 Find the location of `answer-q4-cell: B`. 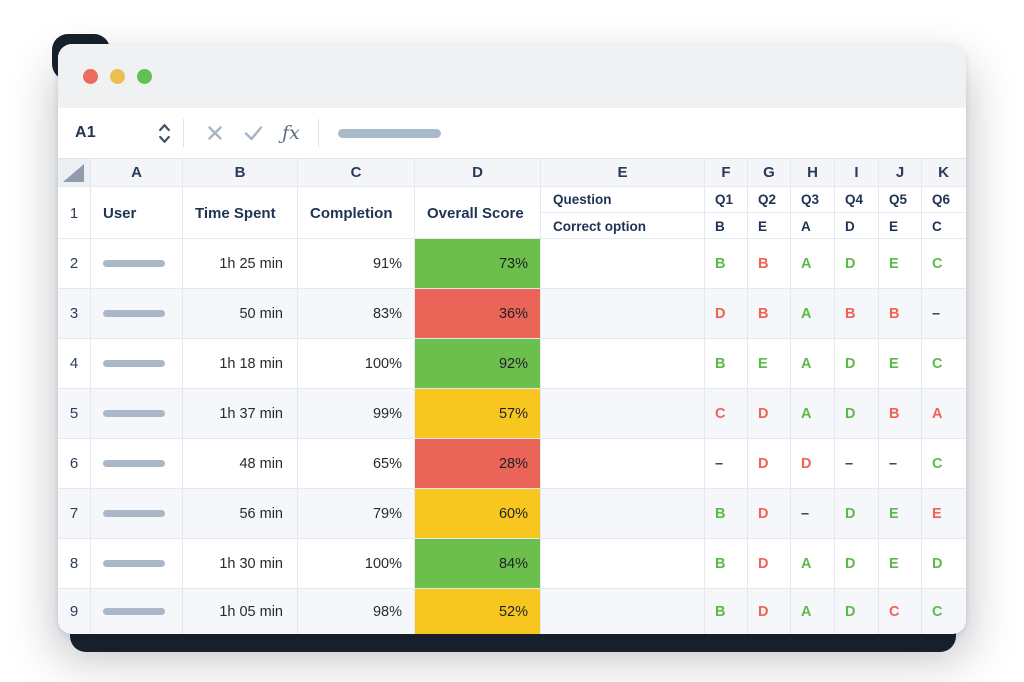

answer-q4-cell: B is located at coordinates (857, 313).